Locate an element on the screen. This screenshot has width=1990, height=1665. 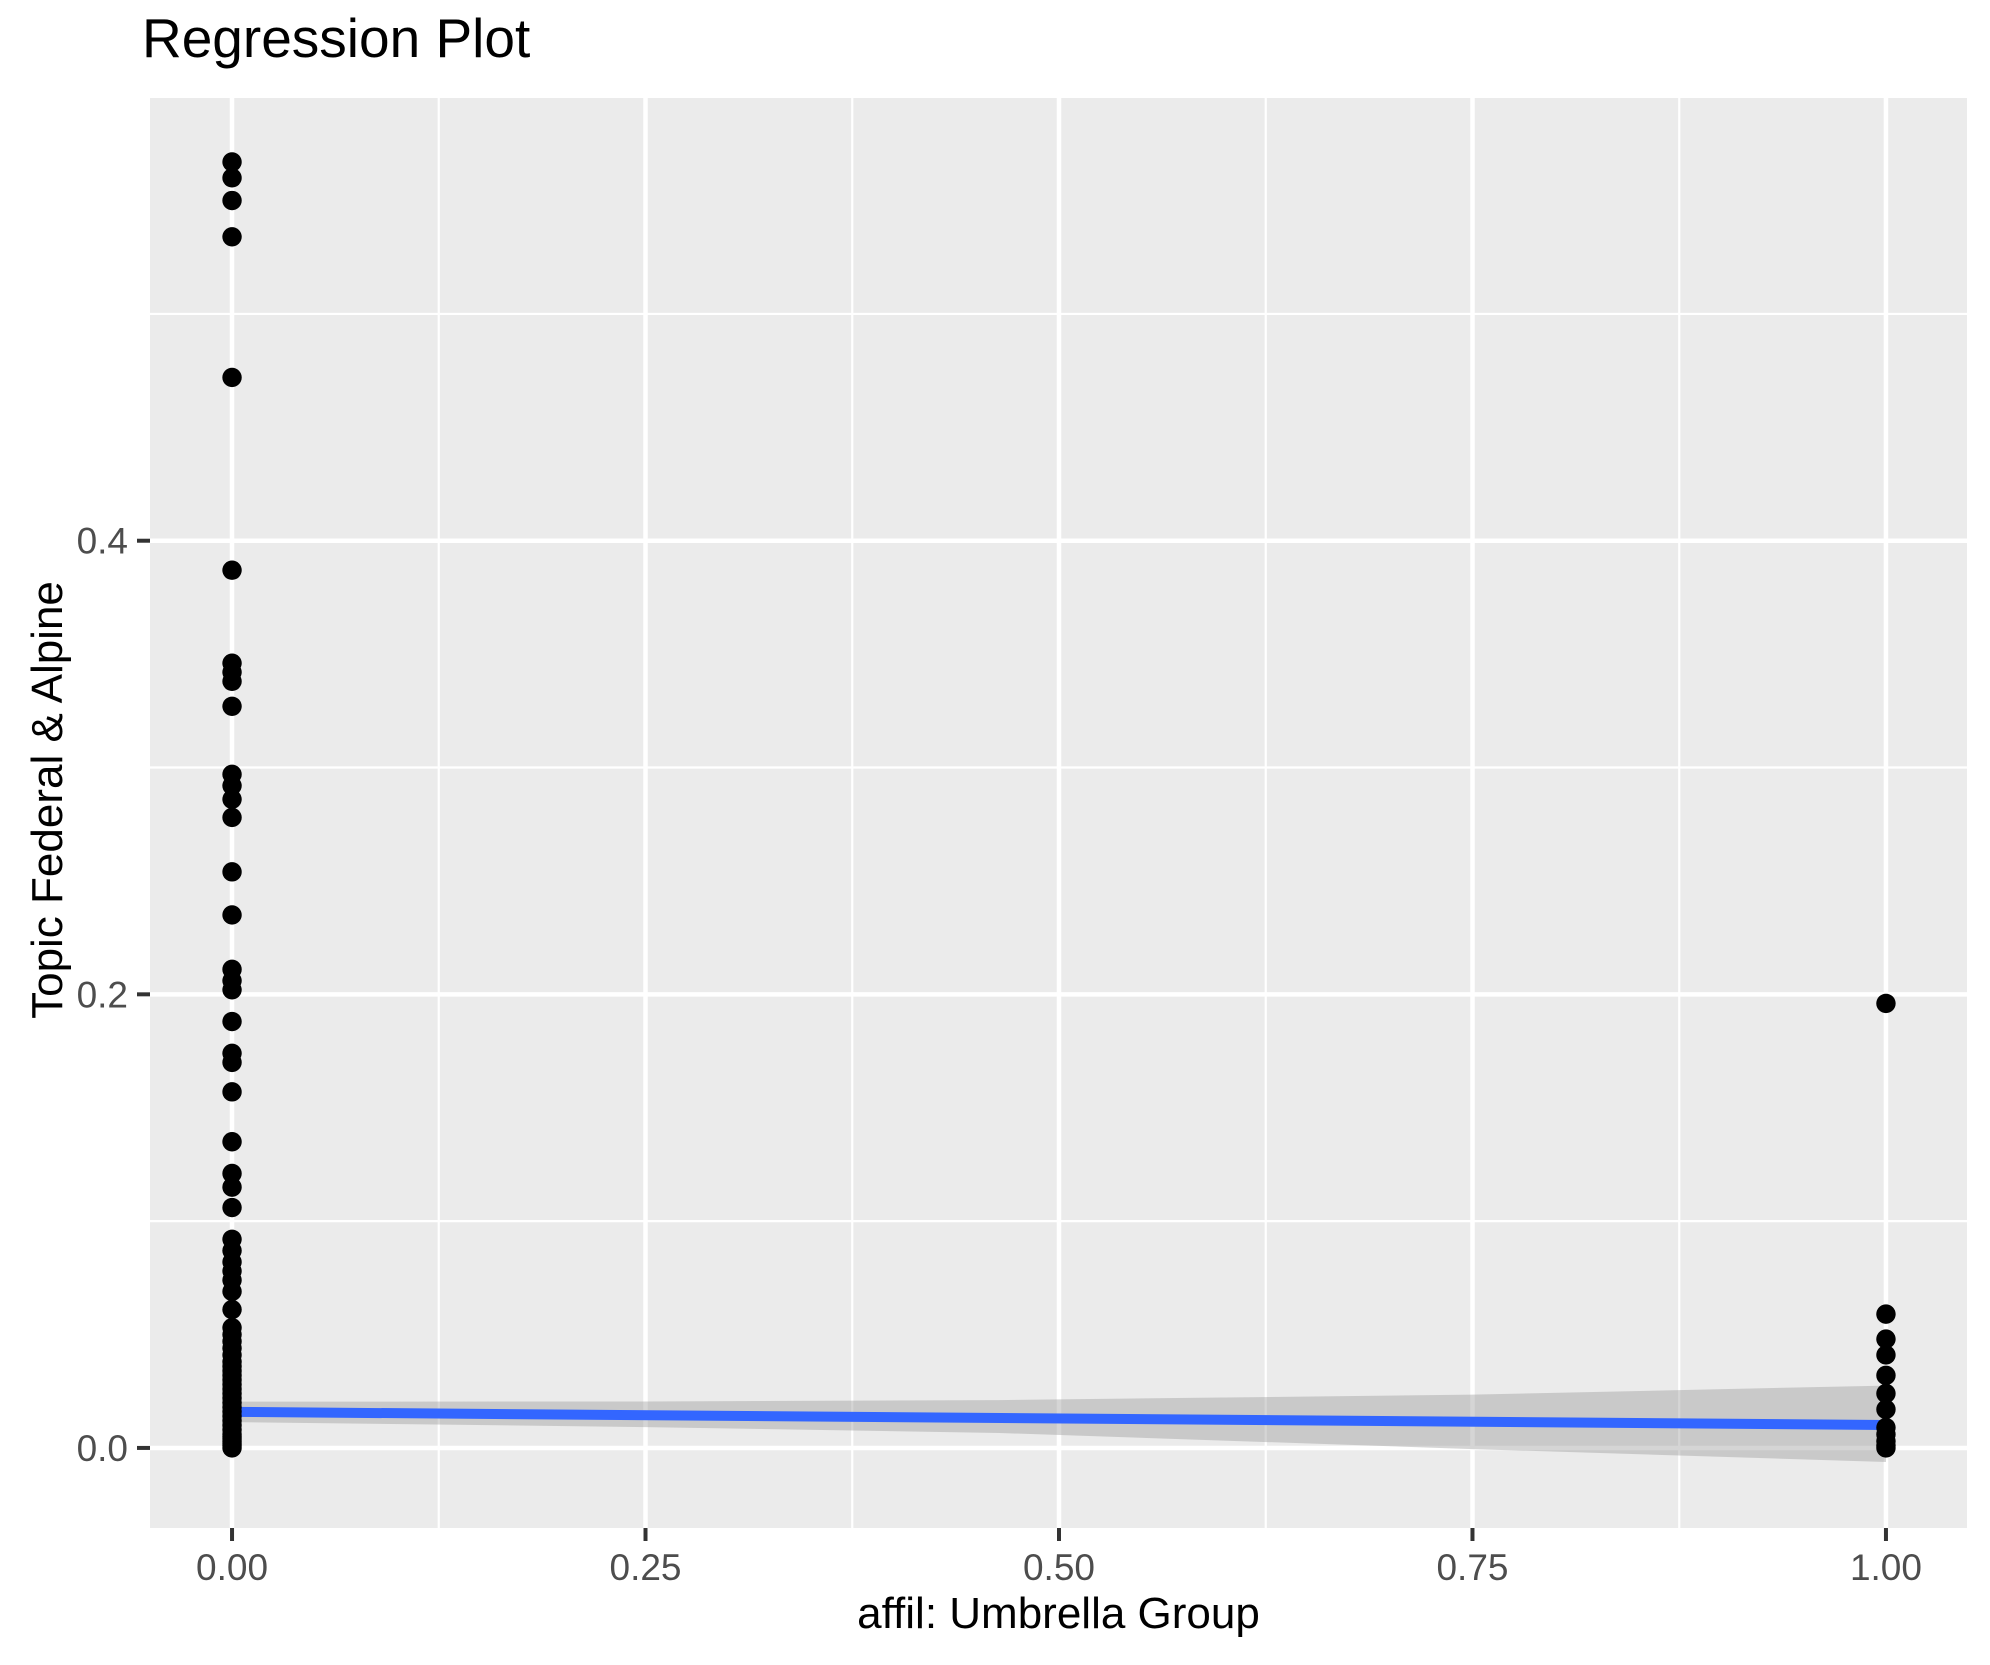
x-tick-label: 0.50 is located at coordinates (1059, 1567).